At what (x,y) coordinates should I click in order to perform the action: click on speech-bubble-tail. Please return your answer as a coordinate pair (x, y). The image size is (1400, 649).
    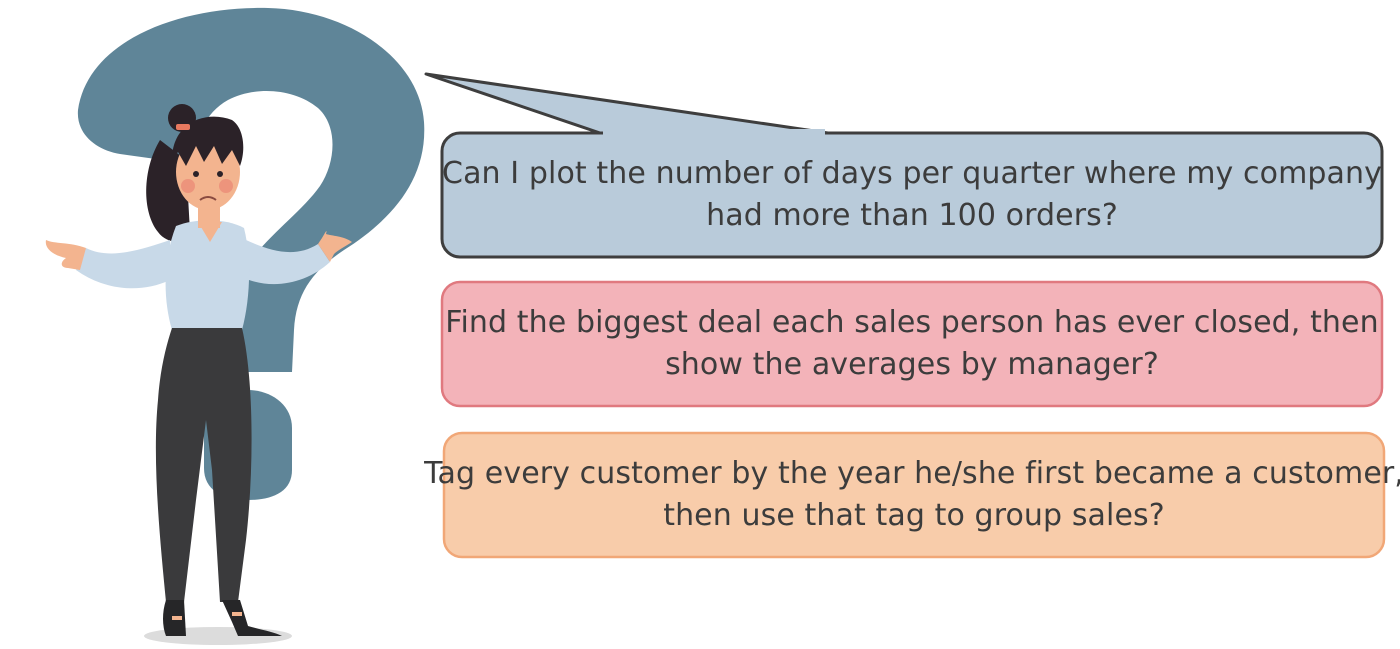
    Looking at the image, I should click on (626, 103).